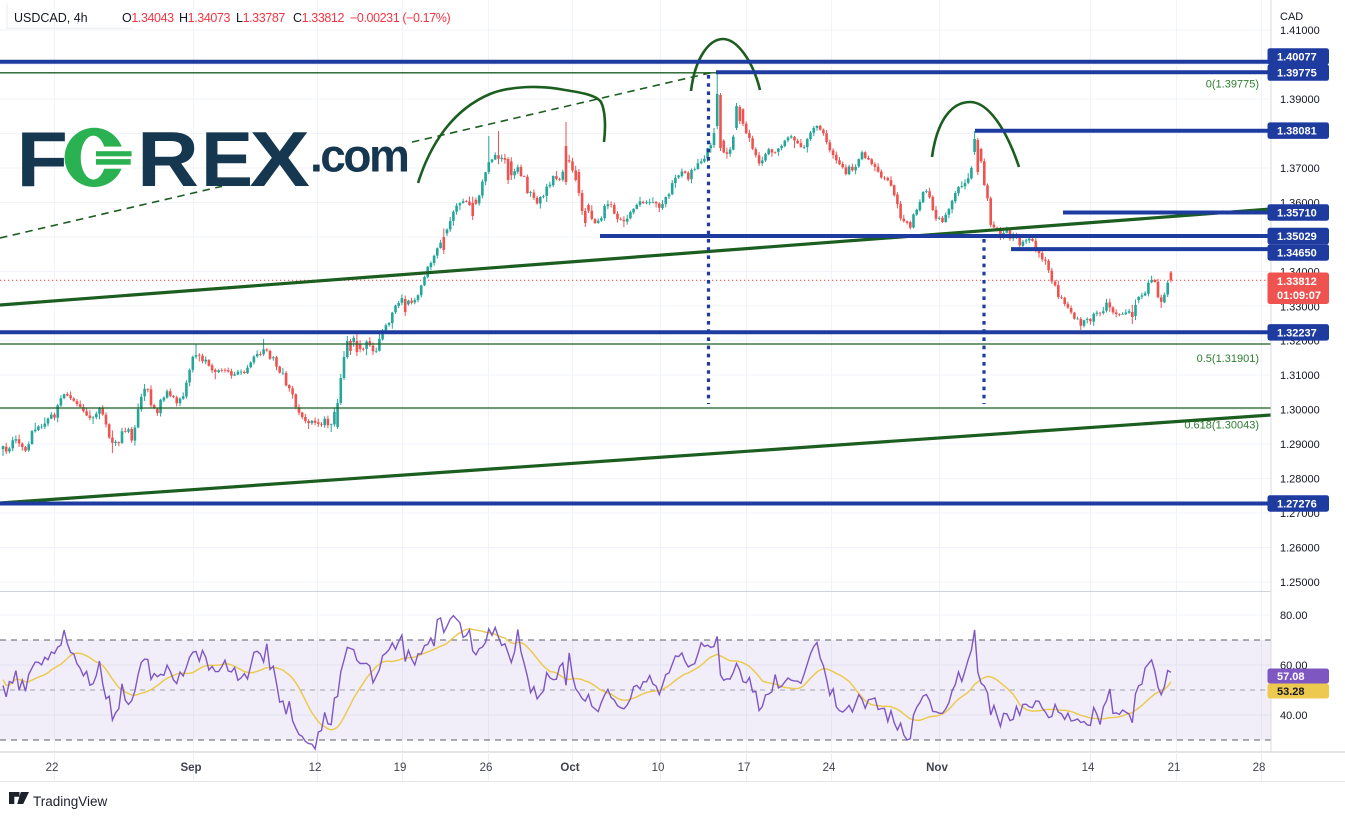 This screenshot has width=1345, height=817. Describe the element at coordinates (486, 768) in the screenshot. I see `svg-text: 26` at that location.